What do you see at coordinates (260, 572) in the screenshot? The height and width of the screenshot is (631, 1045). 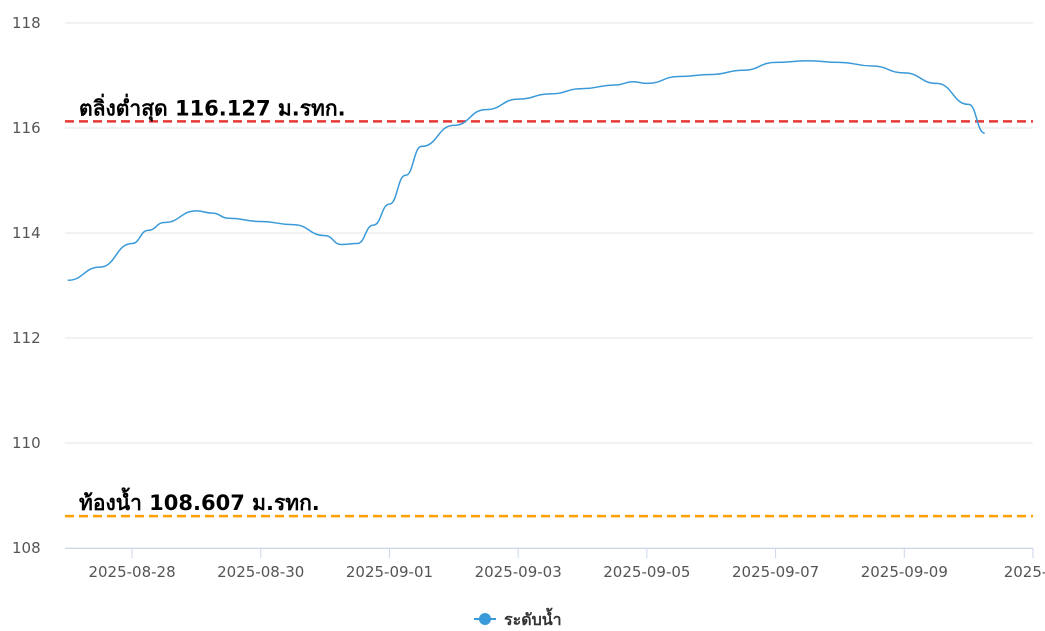 I see `x-tick-label-1: 2025-08-30` at bounding box center [260, 572].